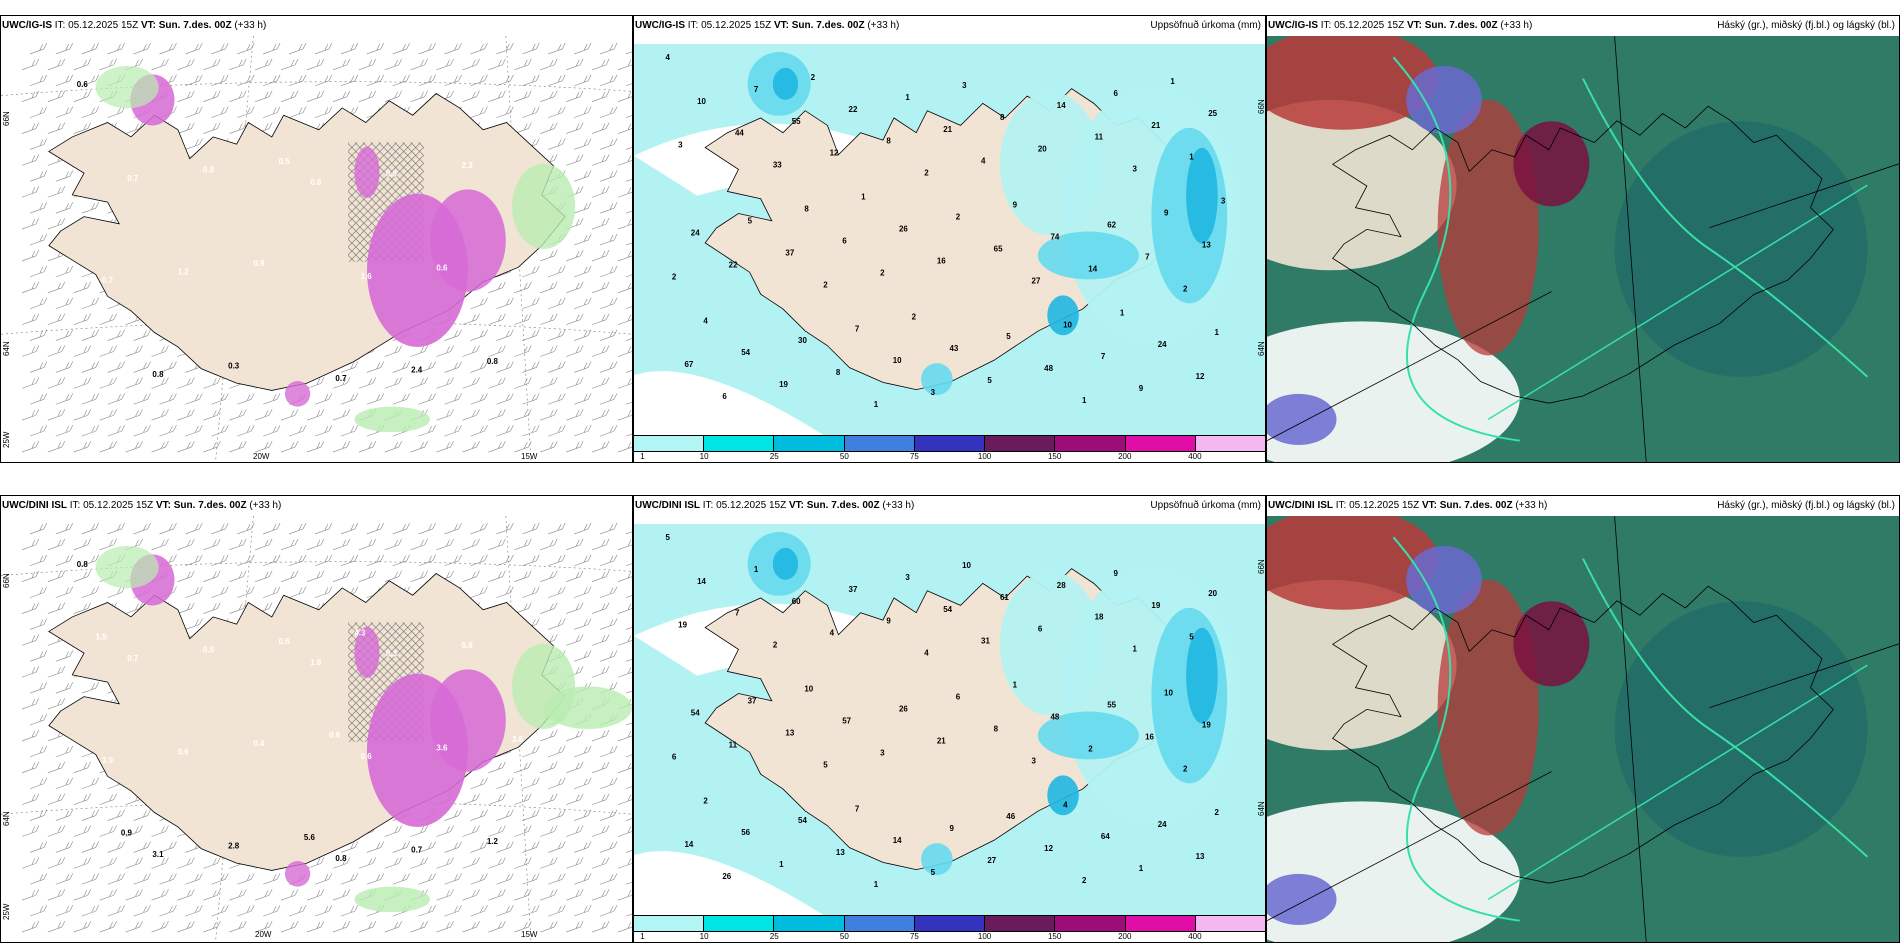  What do you see at coordinates (789, 252) in the screenshot?
I see `value-label: 37` at bounding box center [789, 252].